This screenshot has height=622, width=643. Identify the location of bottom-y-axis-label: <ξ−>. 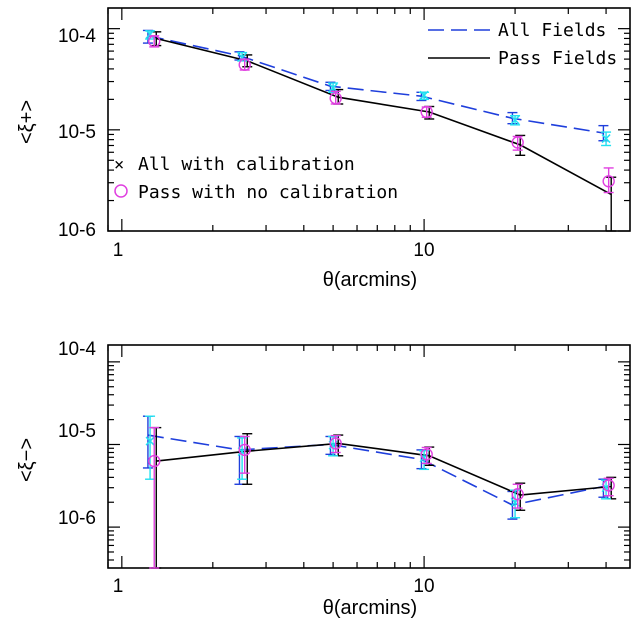
(27, 460).